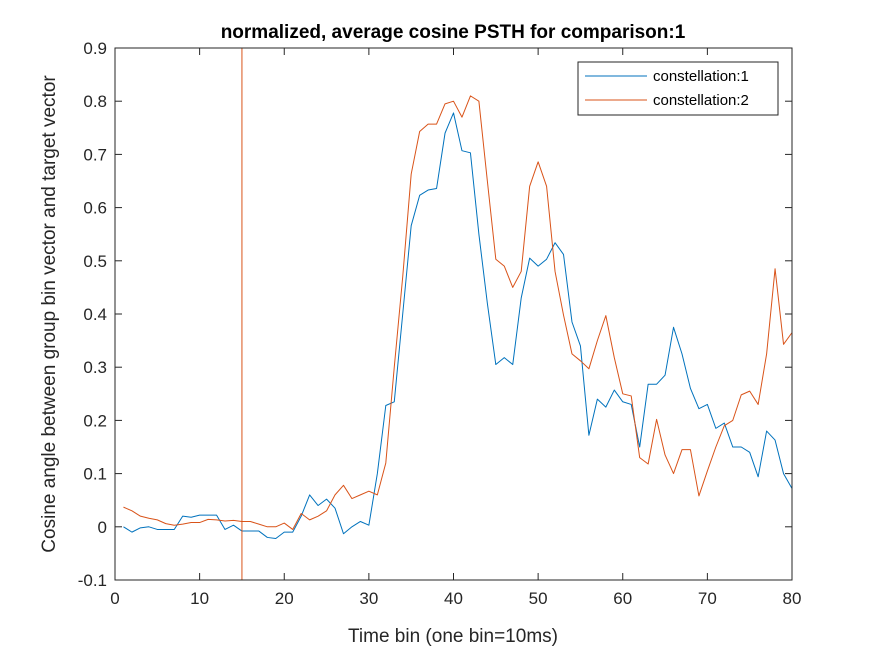 The width and height of the screenshot is (875, 656). Describe the element at coordinates (95, 314) in the screenshot. I see `y-tick-label: 0.4` at that location.